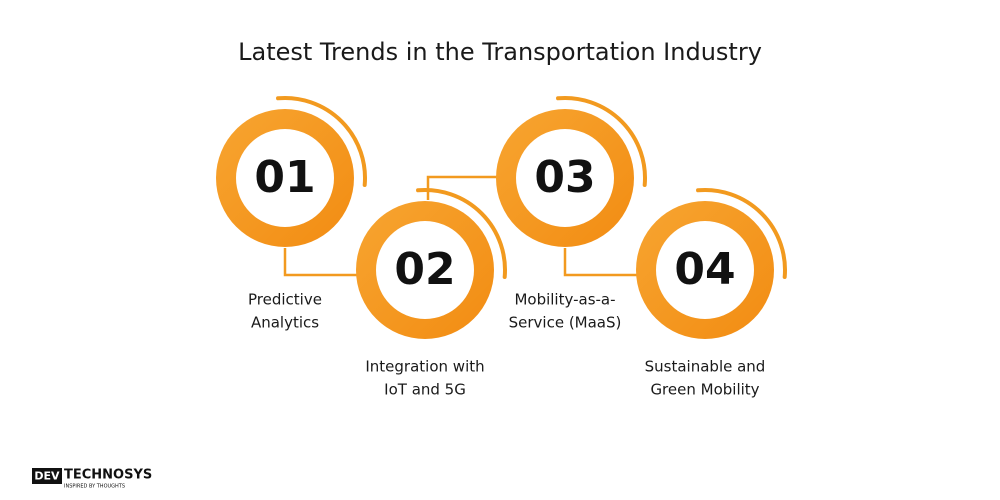  What do you see at coordinates (94, 487) in the screenshot?
I see `logo-tagline: INSPIRED BY THOUGHTS` at bounding box center [94, 487].